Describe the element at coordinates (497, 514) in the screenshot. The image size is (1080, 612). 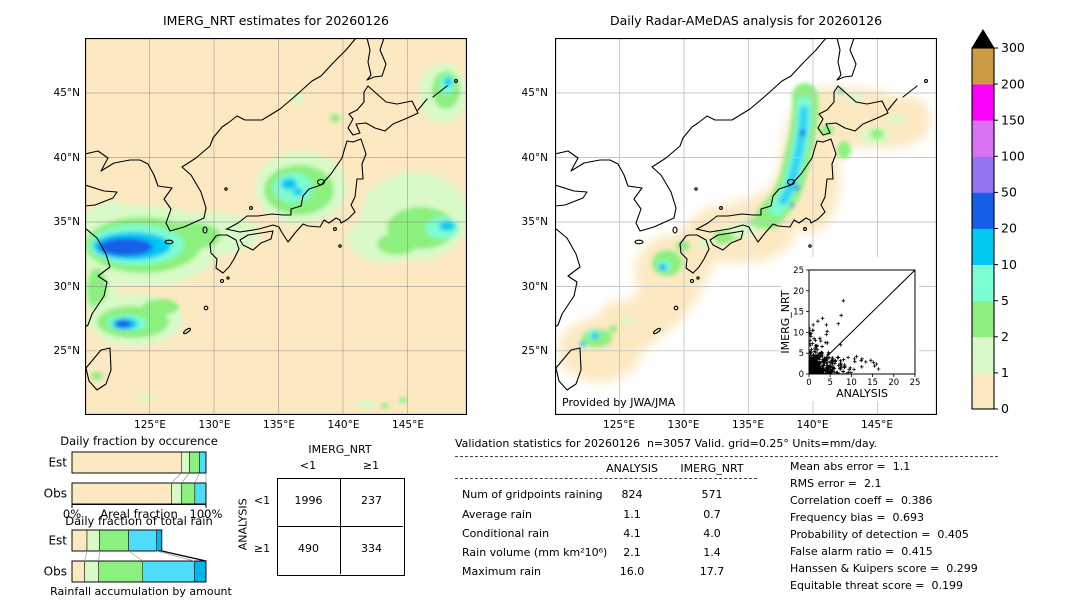
I see `stats-row-label: Average rain` at that location.